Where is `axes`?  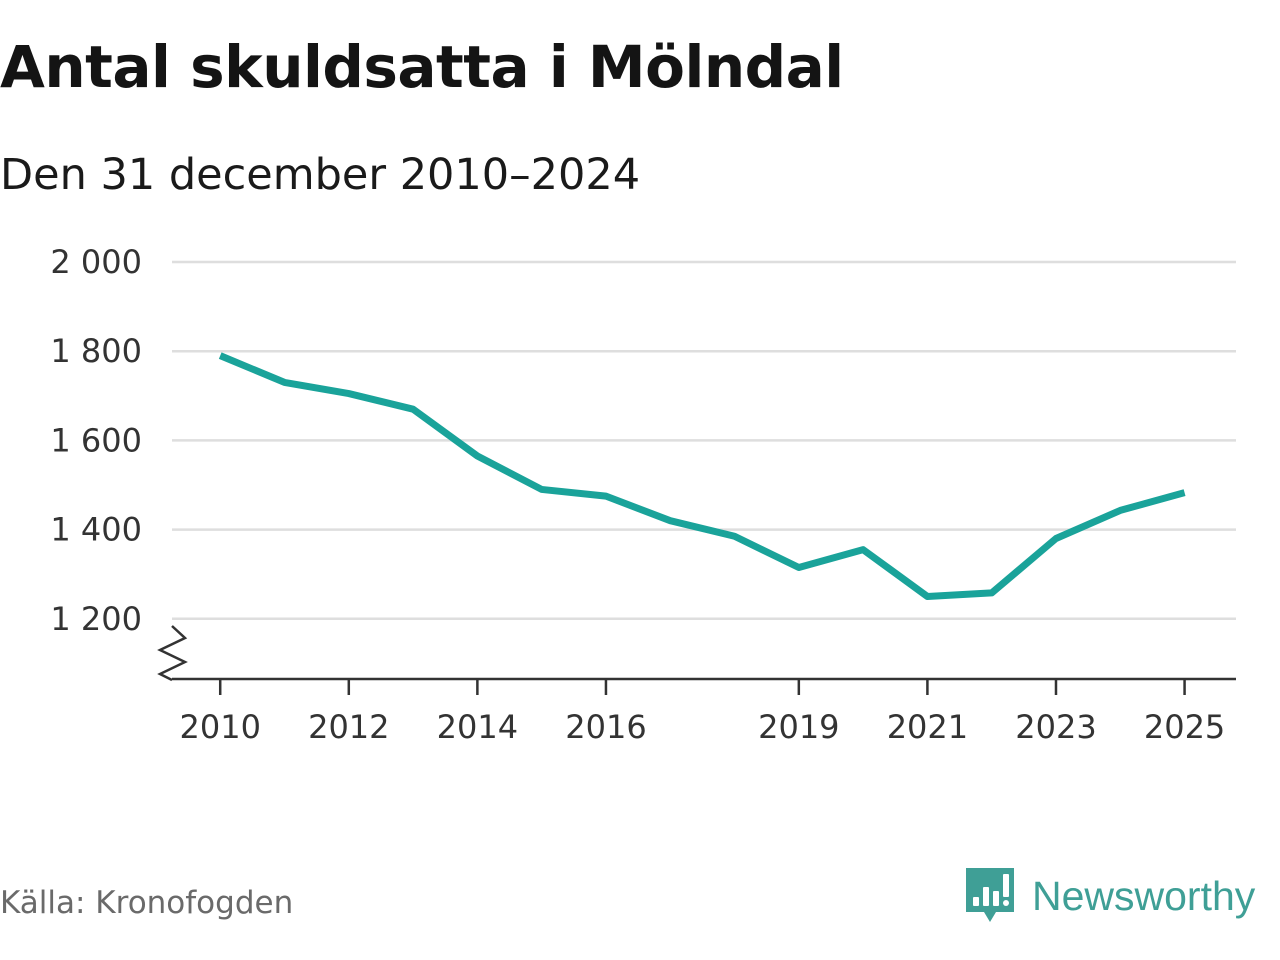 axes is located at coordinates (696, 660).